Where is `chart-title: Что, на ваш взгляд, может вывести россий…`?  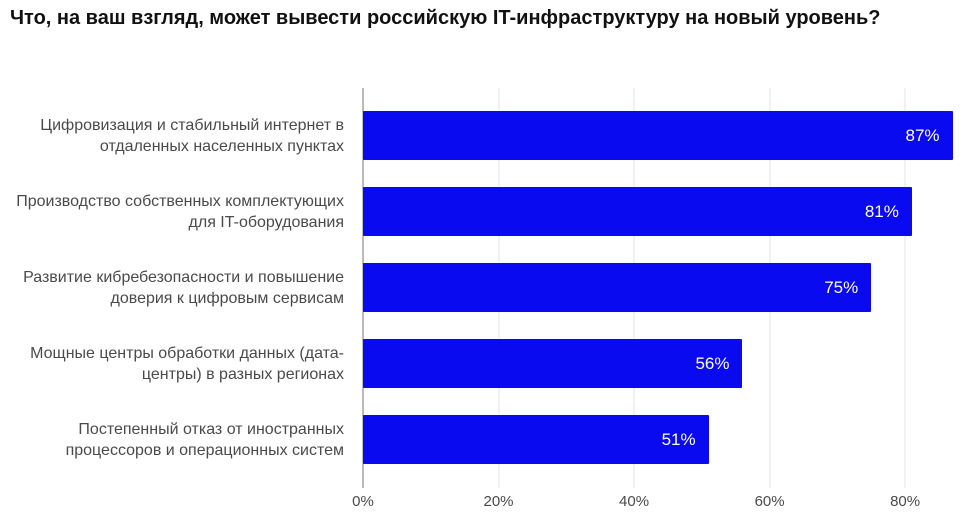 chart-title: Что, на ваш взгляд, может вывести россий… is located at coordinates (445, 18).